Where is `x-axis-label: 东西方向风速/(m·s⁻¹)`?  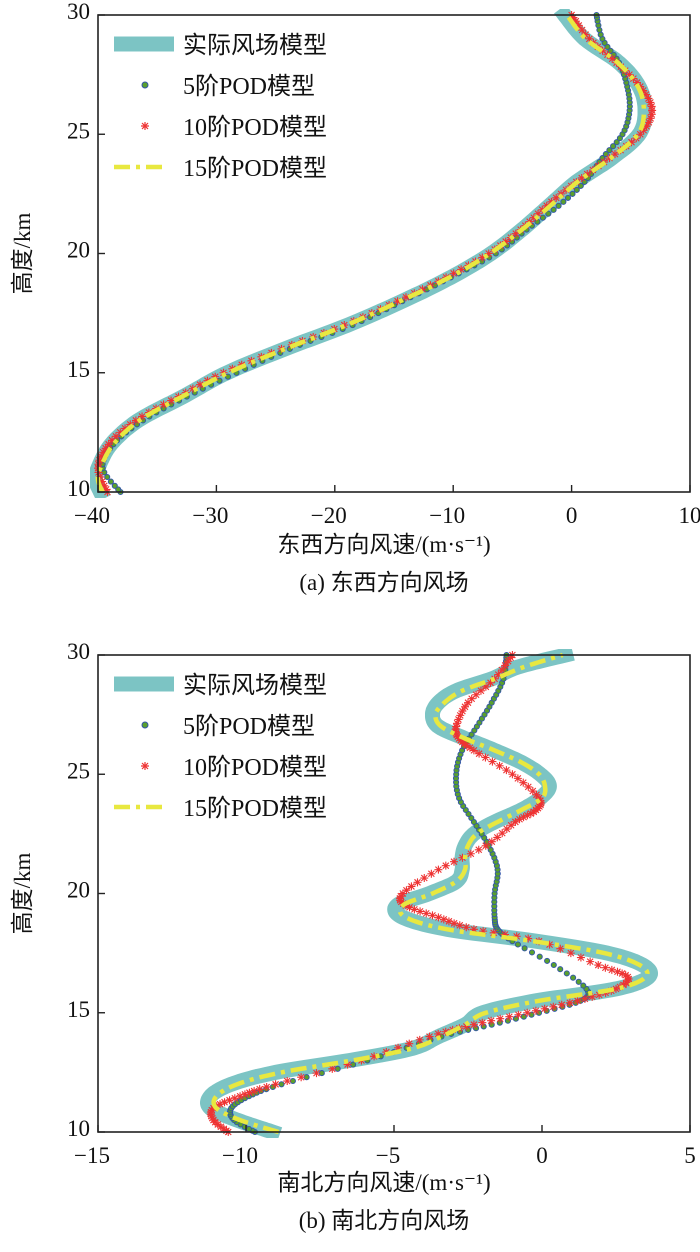
x-axis-label: 东西方向风速/(m·s⁻¹) is located at coordinates (383, 544).